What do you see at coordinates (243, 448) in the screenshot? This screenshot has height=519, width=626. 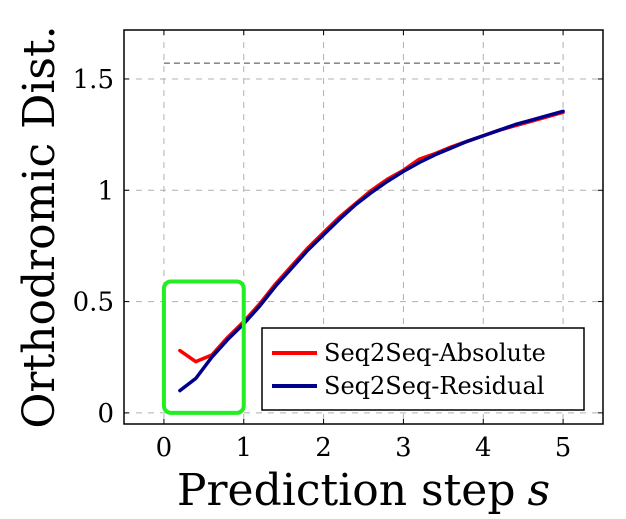 I see `x-tick-label-1: 1` at bounding box center [243, 448].